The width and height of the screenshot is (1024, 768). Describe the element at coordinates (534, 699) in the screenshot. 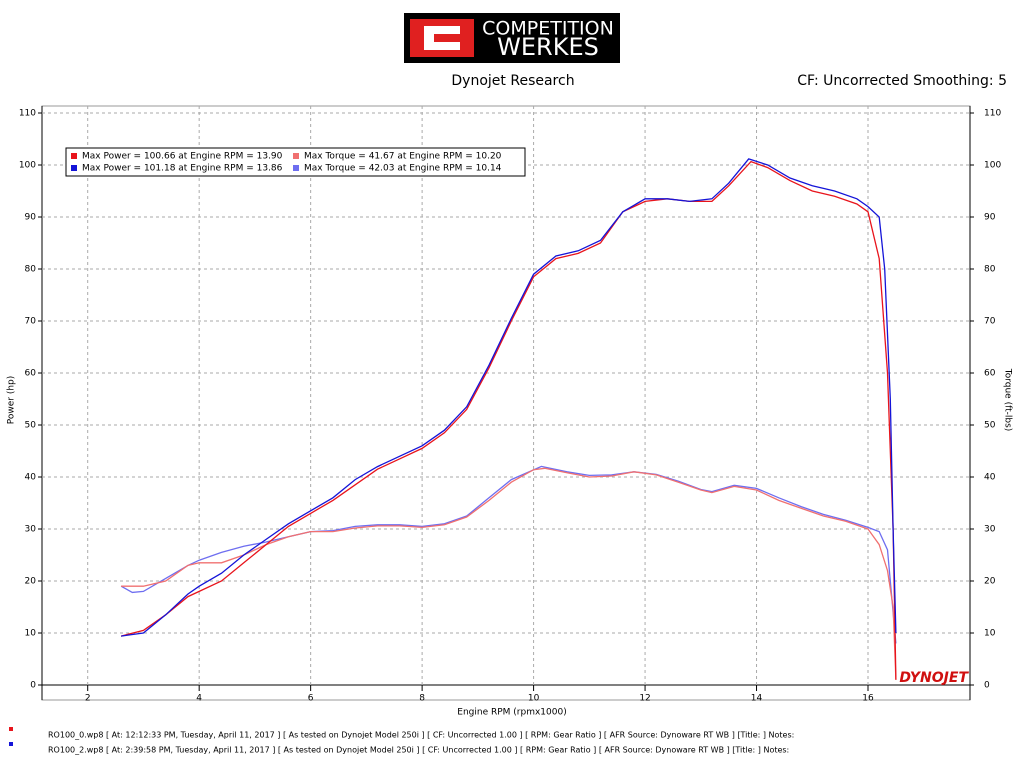

I see `x-tick-label: 10` at that location.